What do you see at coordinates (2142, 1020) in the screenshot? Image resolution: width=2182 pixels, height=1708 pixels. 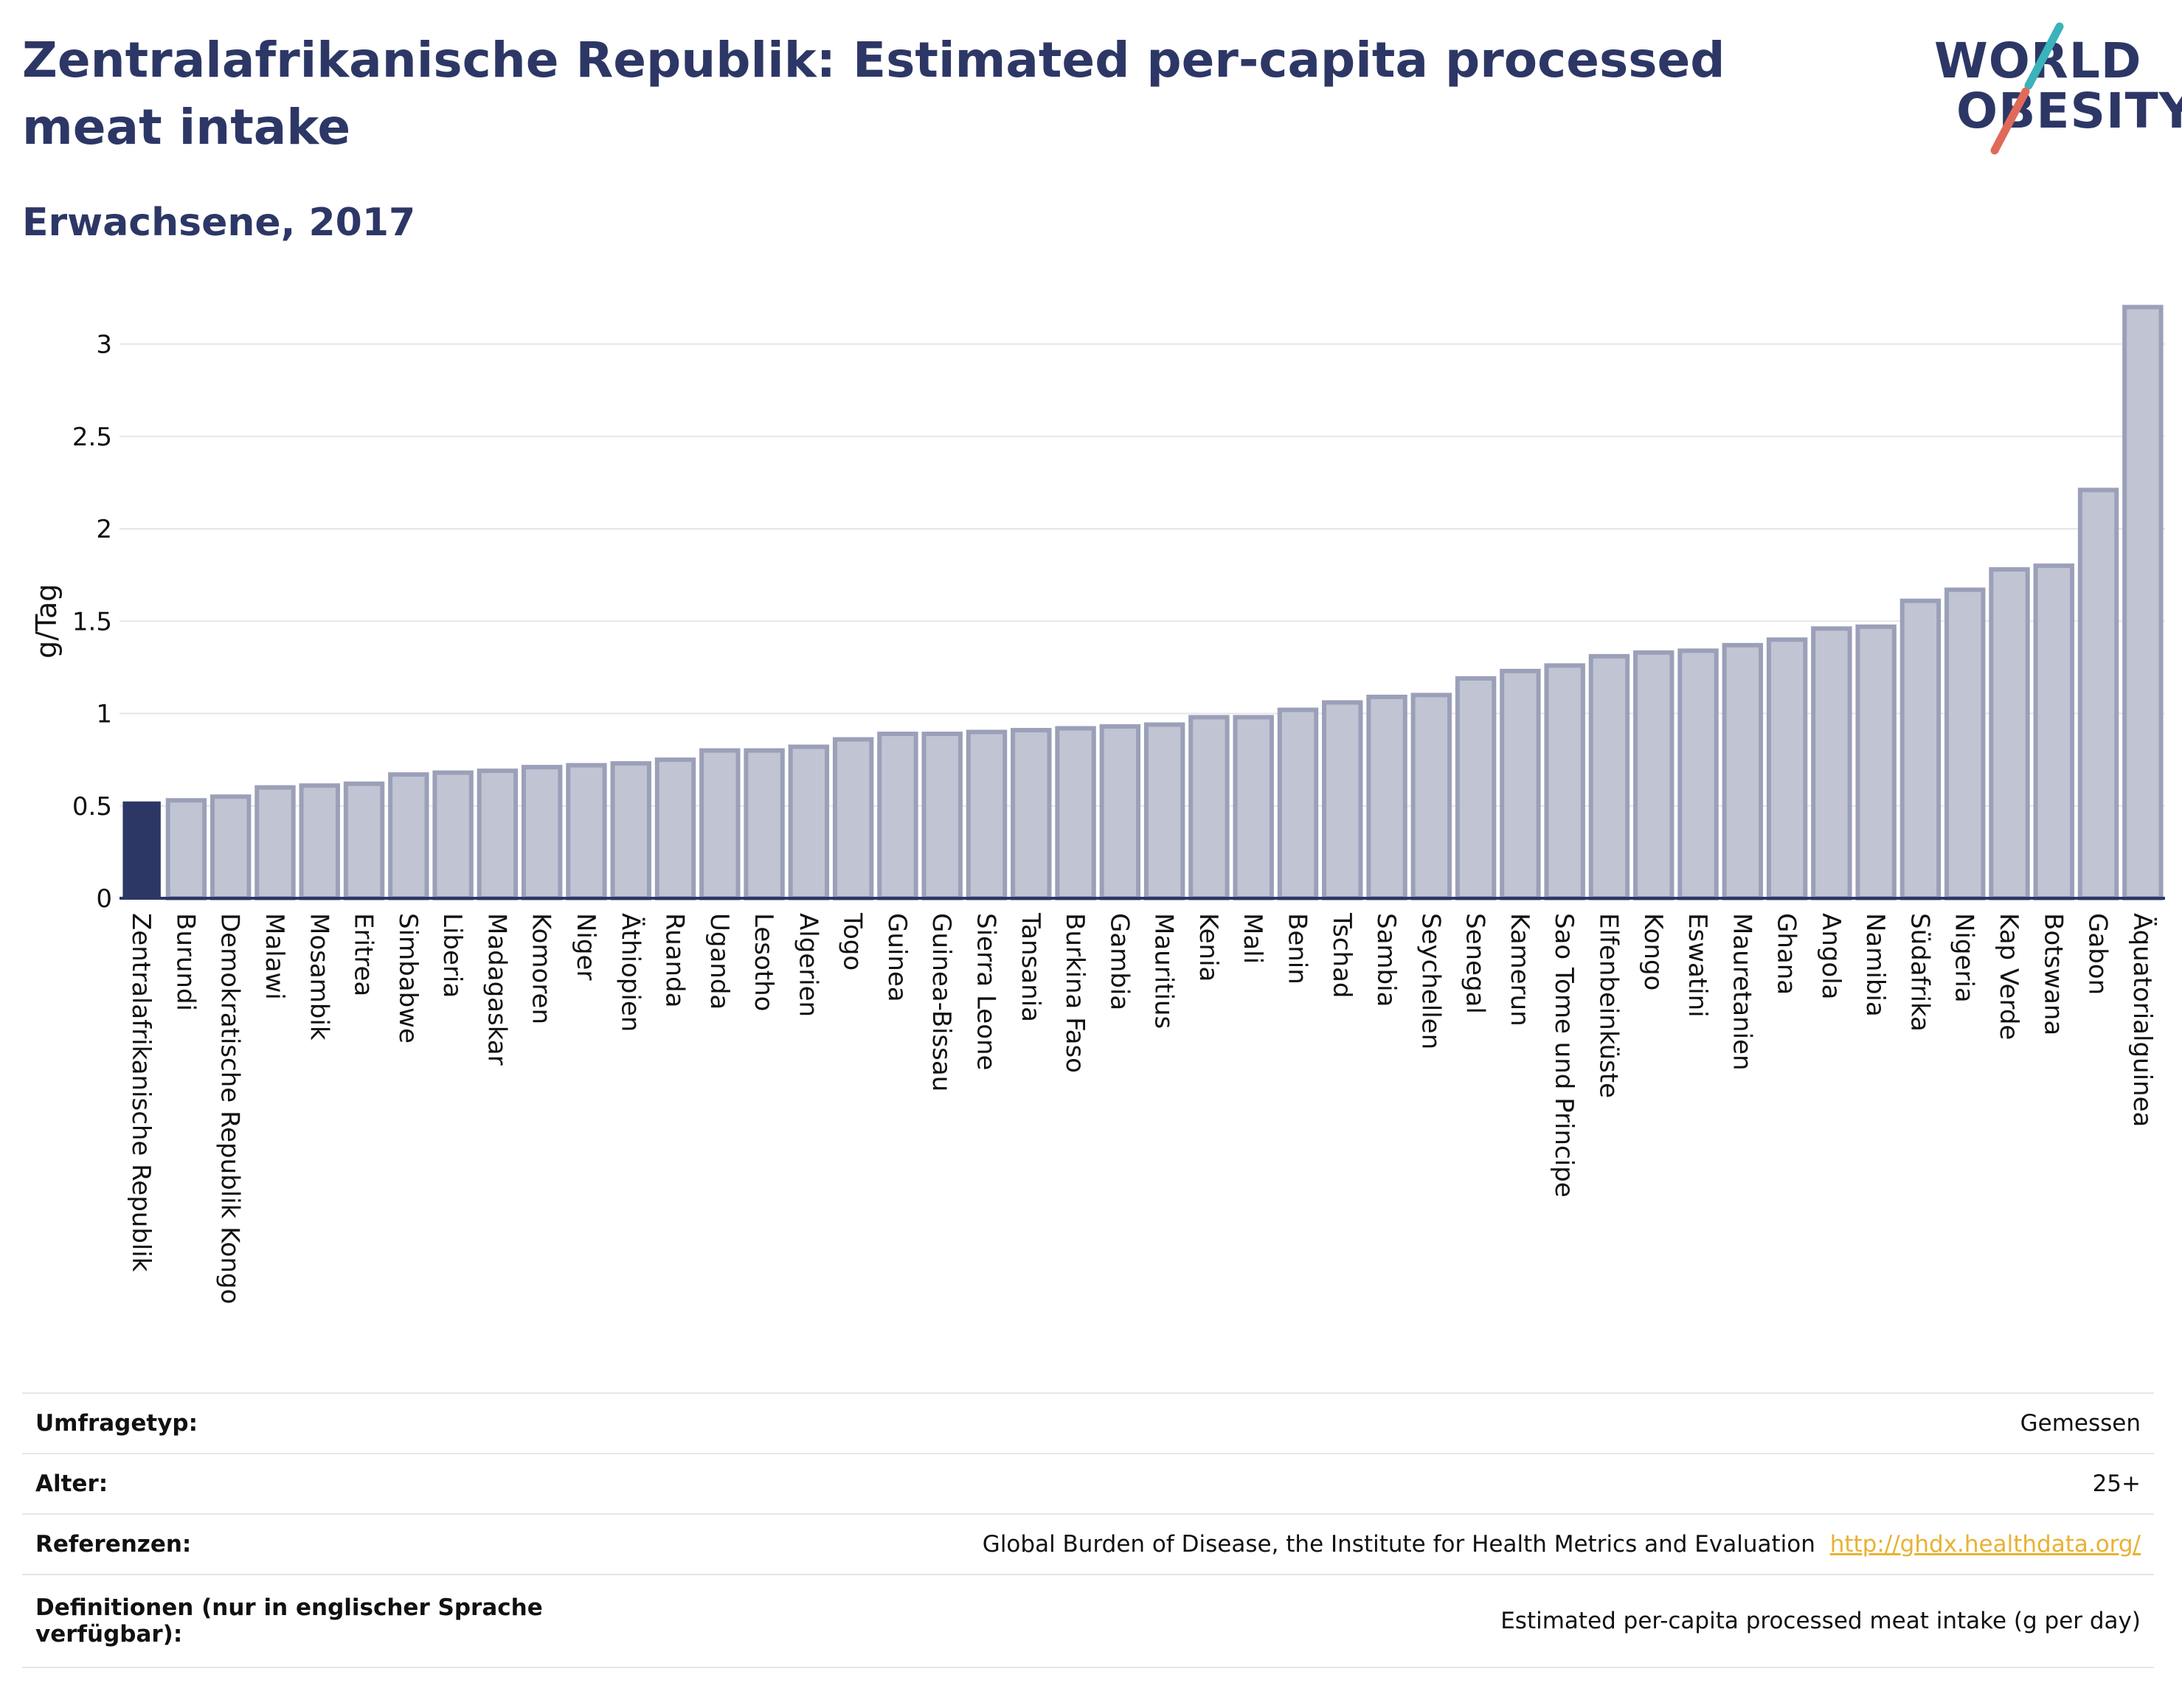 I see `x-tick-label: Äquatorialguinea` at bounding box center [2142, 1020].